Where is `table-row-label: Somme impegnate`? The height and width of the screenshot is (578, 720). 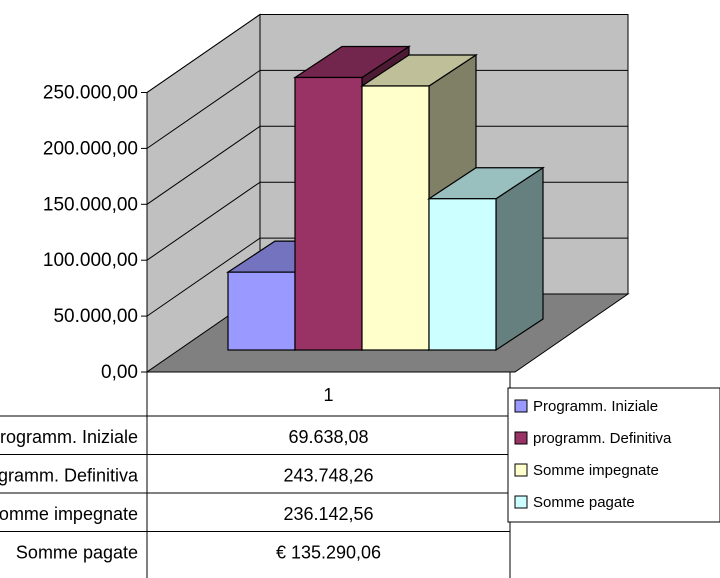 table-row-label: Somme impegnate is located at coordinates (69, 514).